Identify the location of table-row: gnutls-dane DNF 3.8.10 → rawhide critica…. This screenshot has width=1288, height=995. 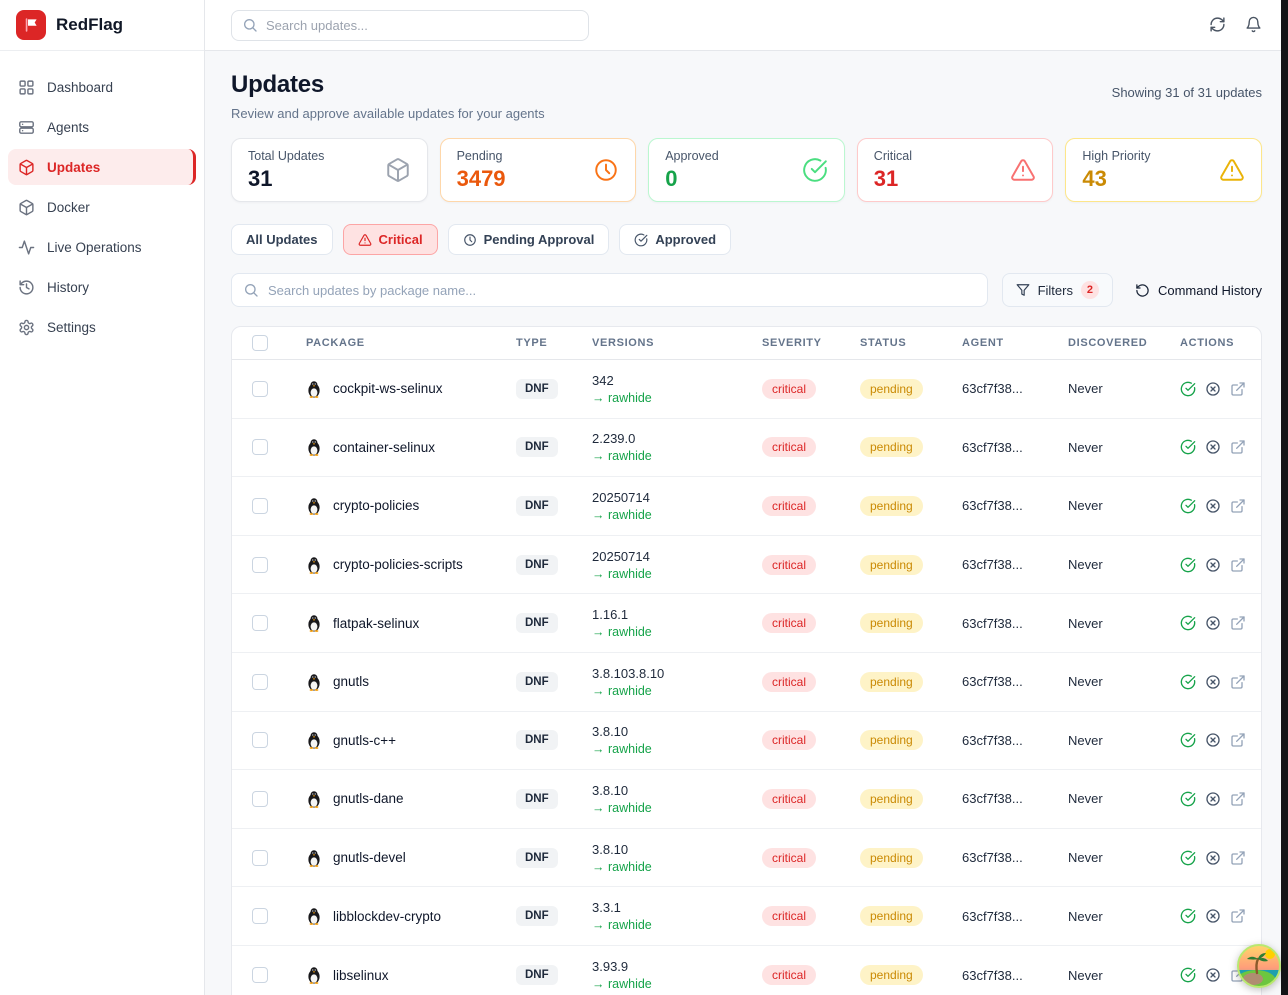
(746, 799).